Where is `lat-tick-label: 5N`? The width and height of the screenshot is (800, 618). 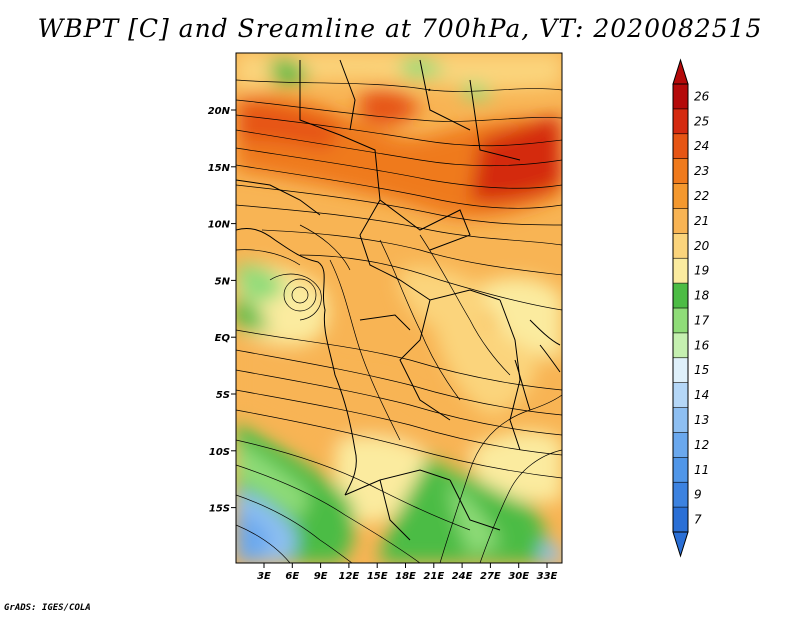
lat-tick-label: 5N is located at coordinates (223, 281).